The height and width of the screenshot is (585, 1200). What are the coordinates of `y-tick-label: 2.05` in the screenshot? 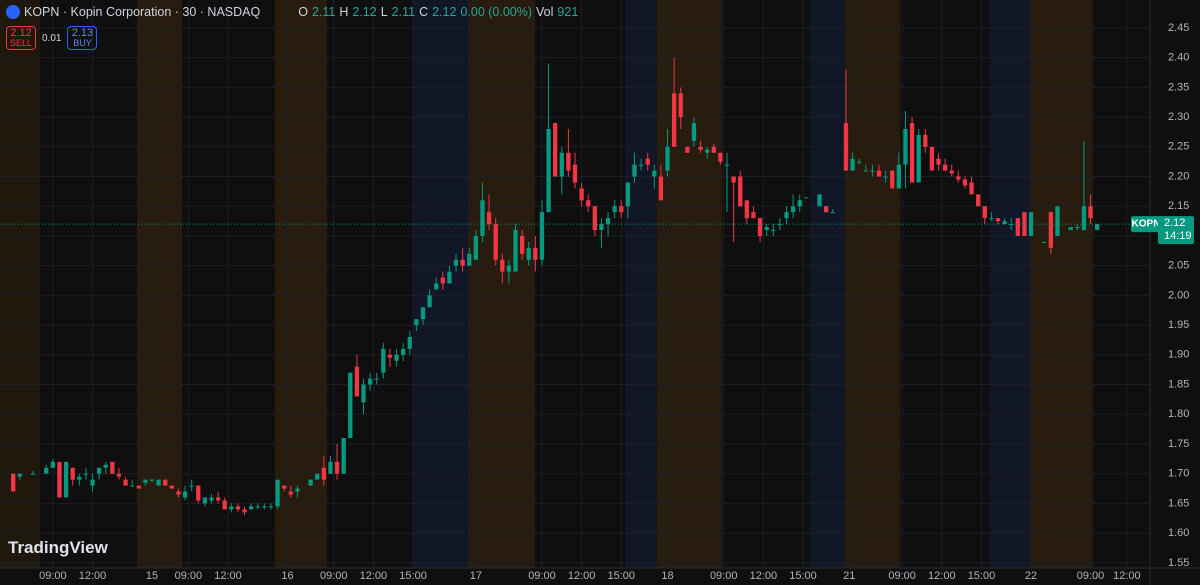 It's located at (1178, 266).